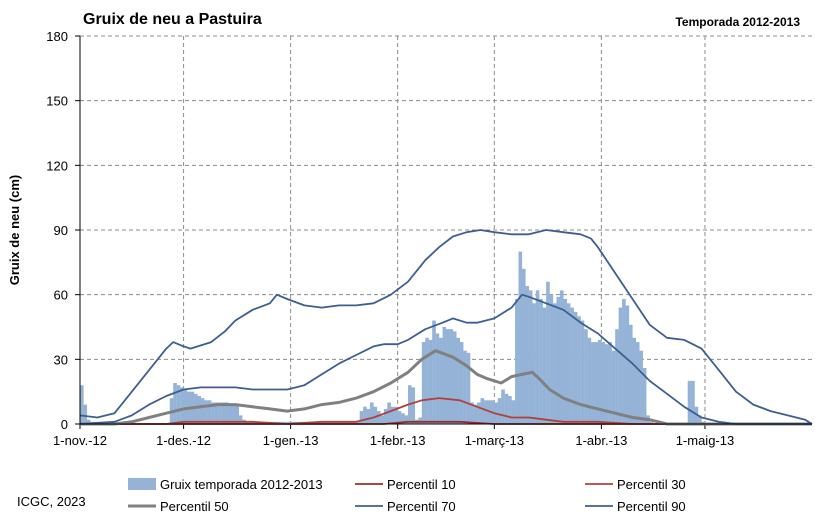  What do you see at coordinates (494, 440) in the screenshot?
I see `x-tick-label: 1-març-13` at bounding box center [494, 440].